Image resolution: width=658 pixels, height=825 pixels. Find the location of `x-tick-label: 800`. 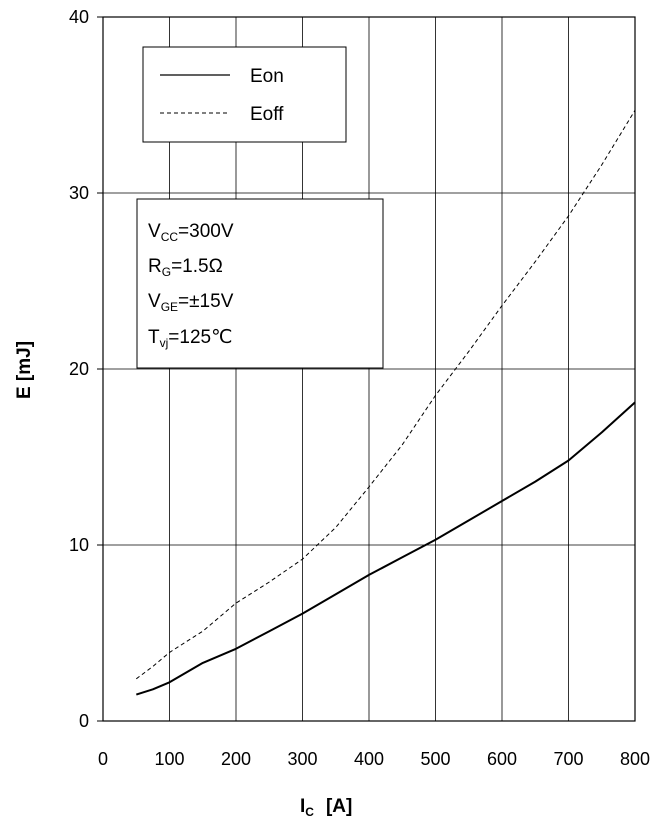

x-tick-label: 800 is located at coordinates (635, 759).